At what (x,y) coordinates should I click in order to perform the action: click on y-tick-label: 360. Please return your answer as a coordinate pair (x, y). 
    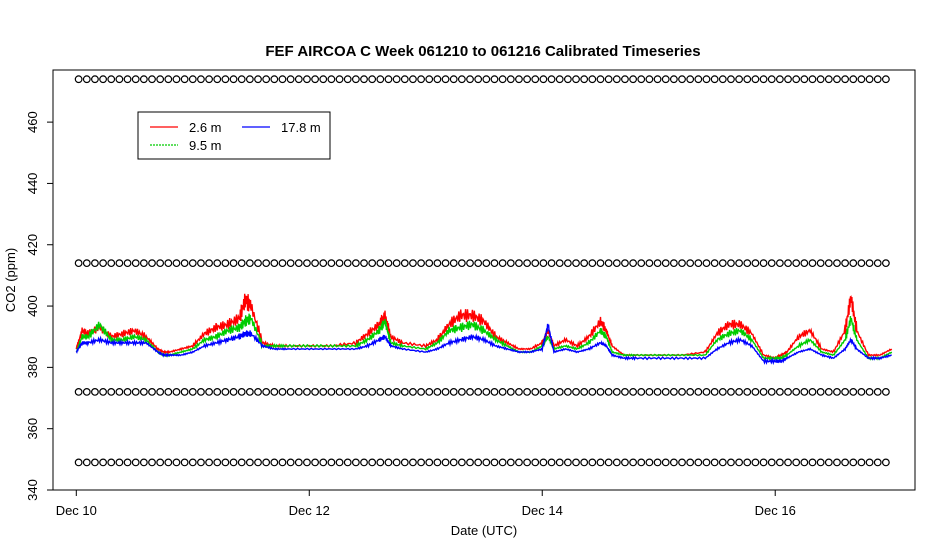
    Looking at the image, I should click on (32, 429).